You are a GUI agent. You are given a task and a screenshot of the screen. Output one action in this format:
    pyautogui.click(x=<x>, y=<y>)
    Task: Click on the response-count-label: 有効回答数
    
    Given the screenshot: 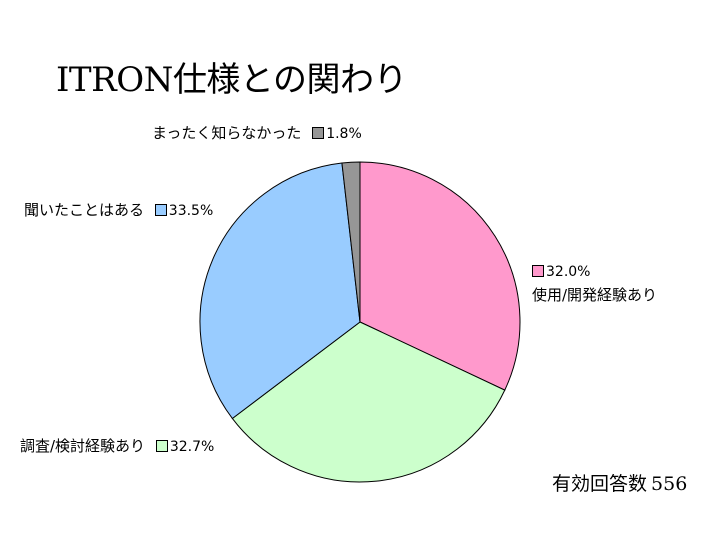 What is the action you would take?
    pyautogui.click(x=600, y=484)
    